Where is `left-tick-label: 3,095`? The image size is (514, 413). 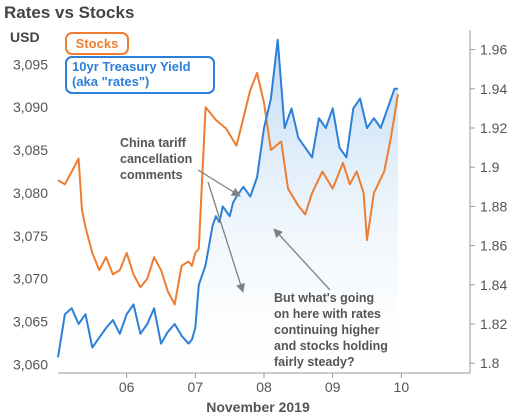 left-tick-label: 3,095 is located at coordinates (30, 64).